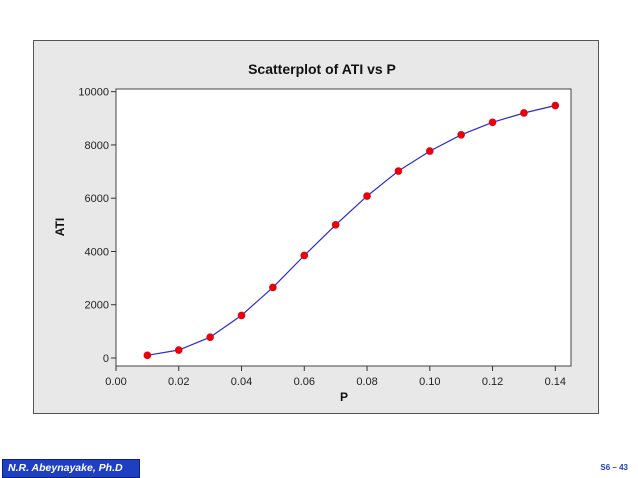 The width and height of the screenshot is (638, 478). What do you see at coordinates (335, 377) in the screenshot?
I see `x-axis-ticks: 0.00 0.02 0.04 0.06 0.08 0.10 0.12 0.14` at bounding box center [335, 377].